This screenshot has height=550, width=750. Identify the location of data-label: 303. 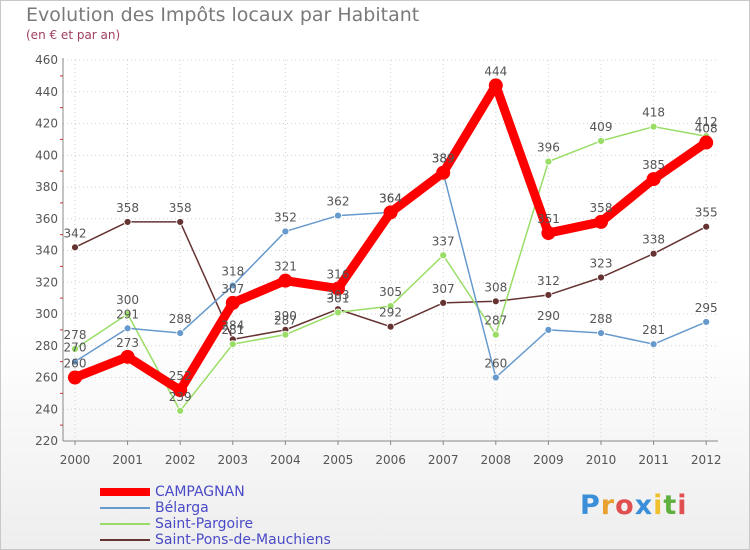
(338, 295).